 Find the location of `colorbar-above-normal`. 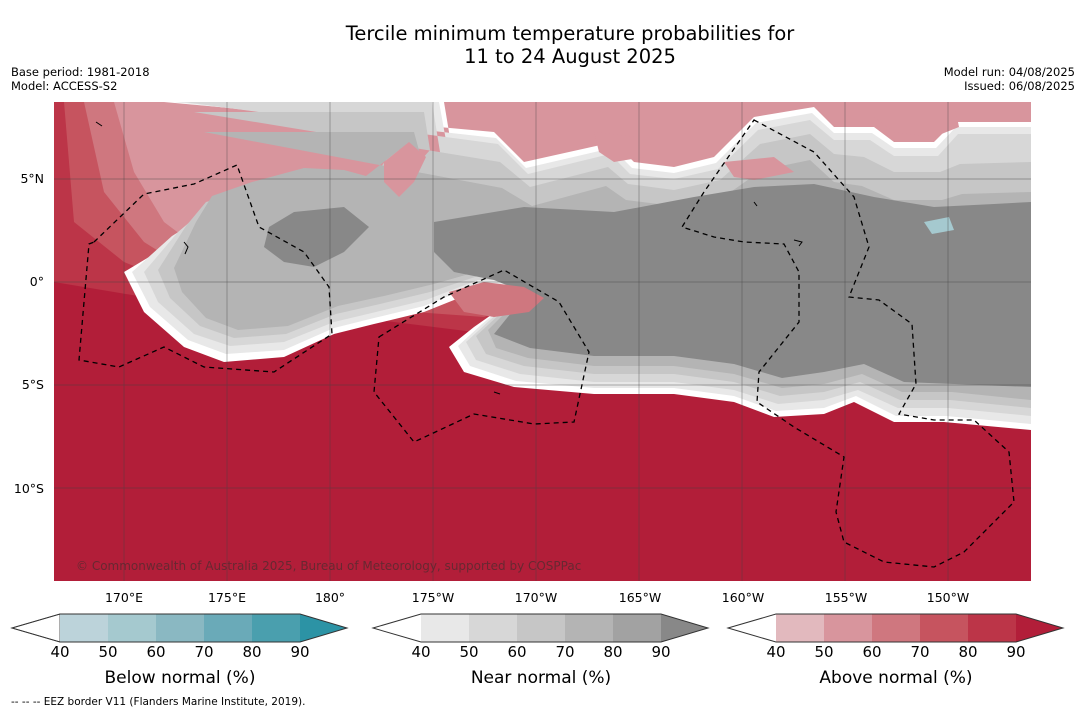

colorbar-above-normal is located at coordinates (895, 628).